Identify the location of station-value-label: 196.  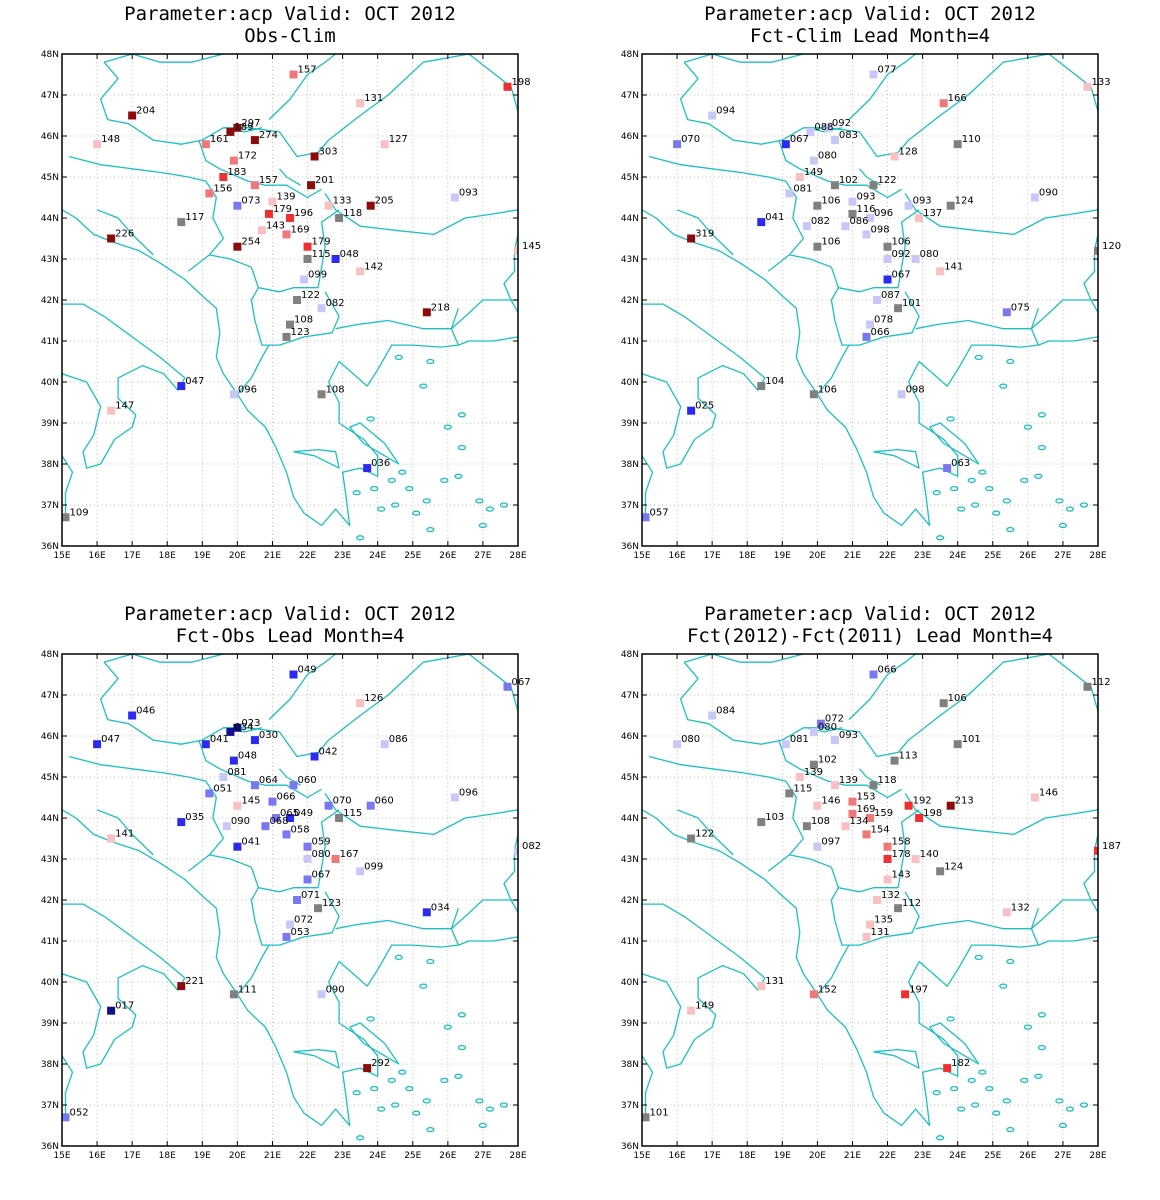
(303, 213).